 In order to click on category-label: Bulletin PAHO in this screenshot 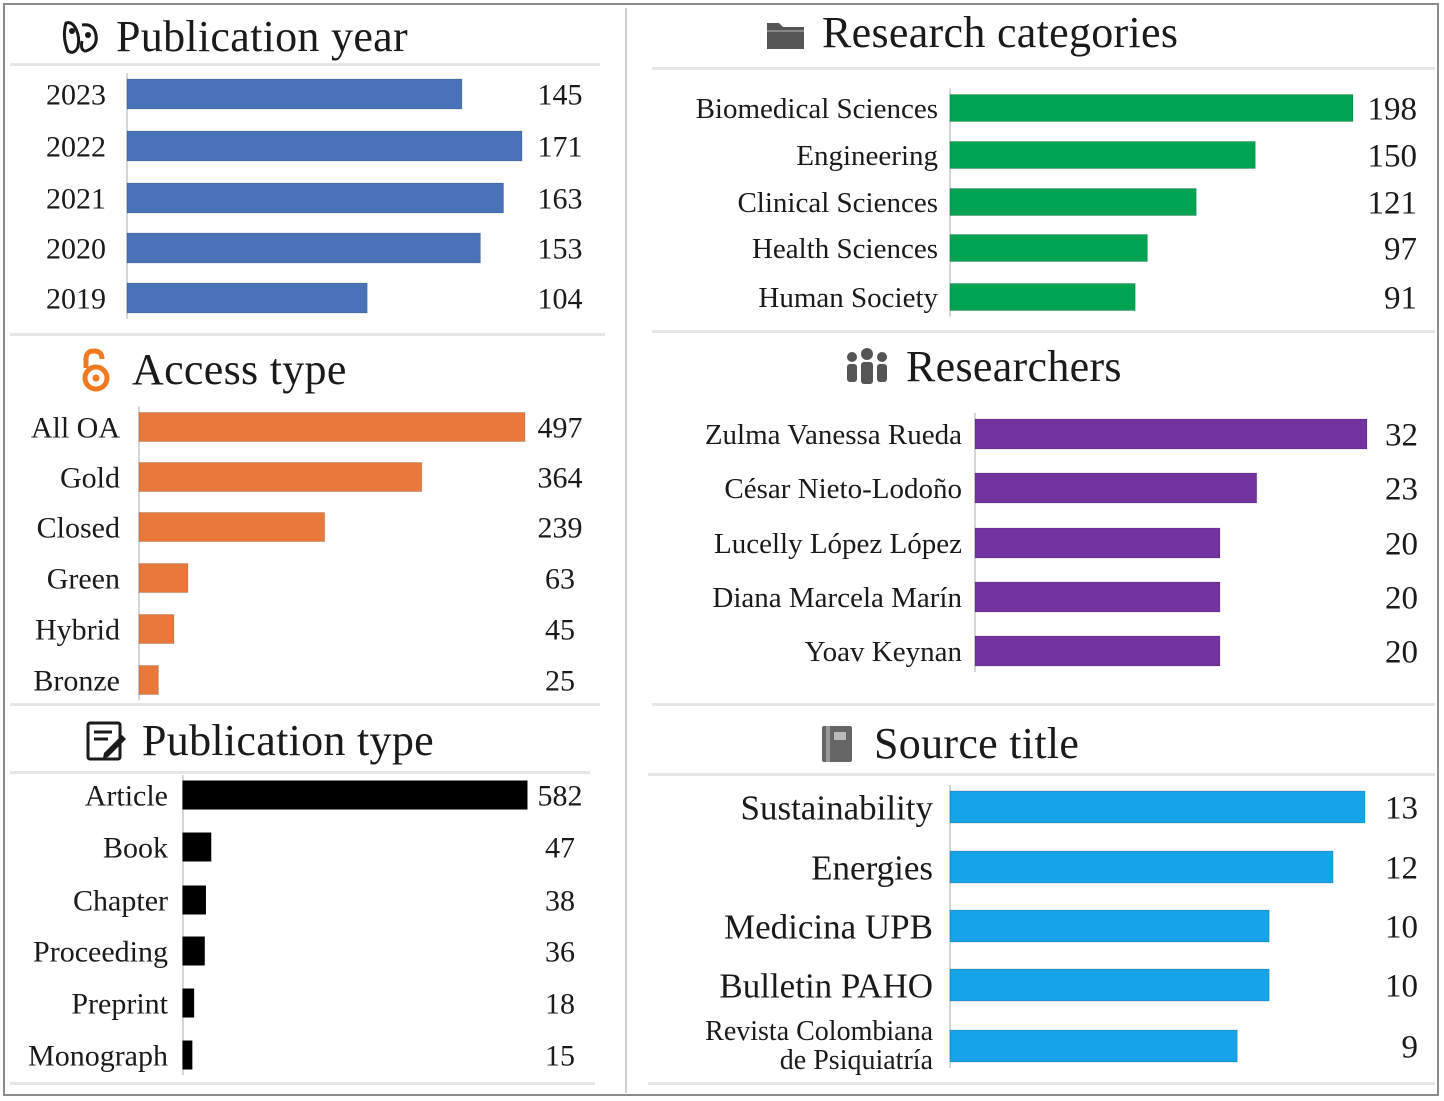, I will do `click(826, 985)`.